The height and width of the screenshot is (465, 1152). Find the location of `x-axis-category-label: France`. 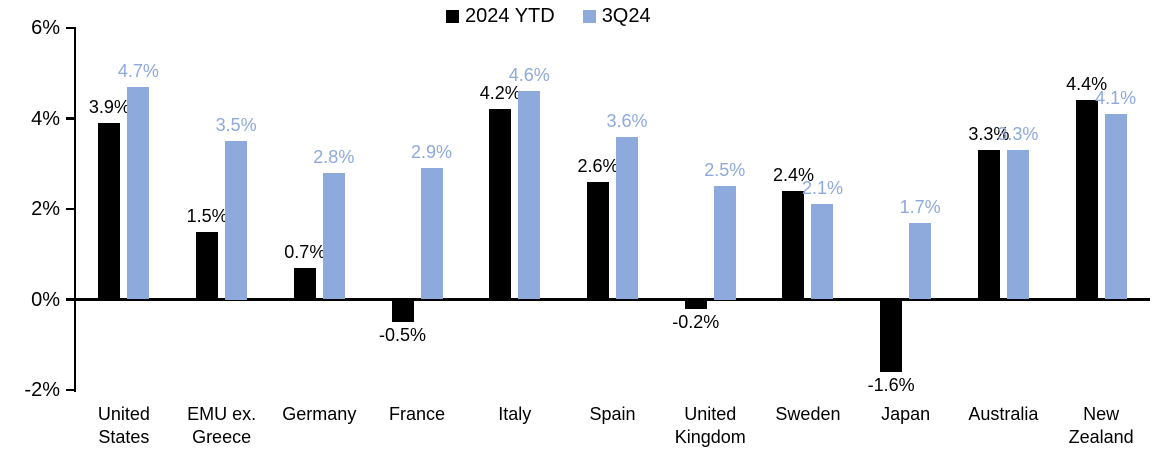

x-axis-category-label: France is located at coordinates (417, 414).